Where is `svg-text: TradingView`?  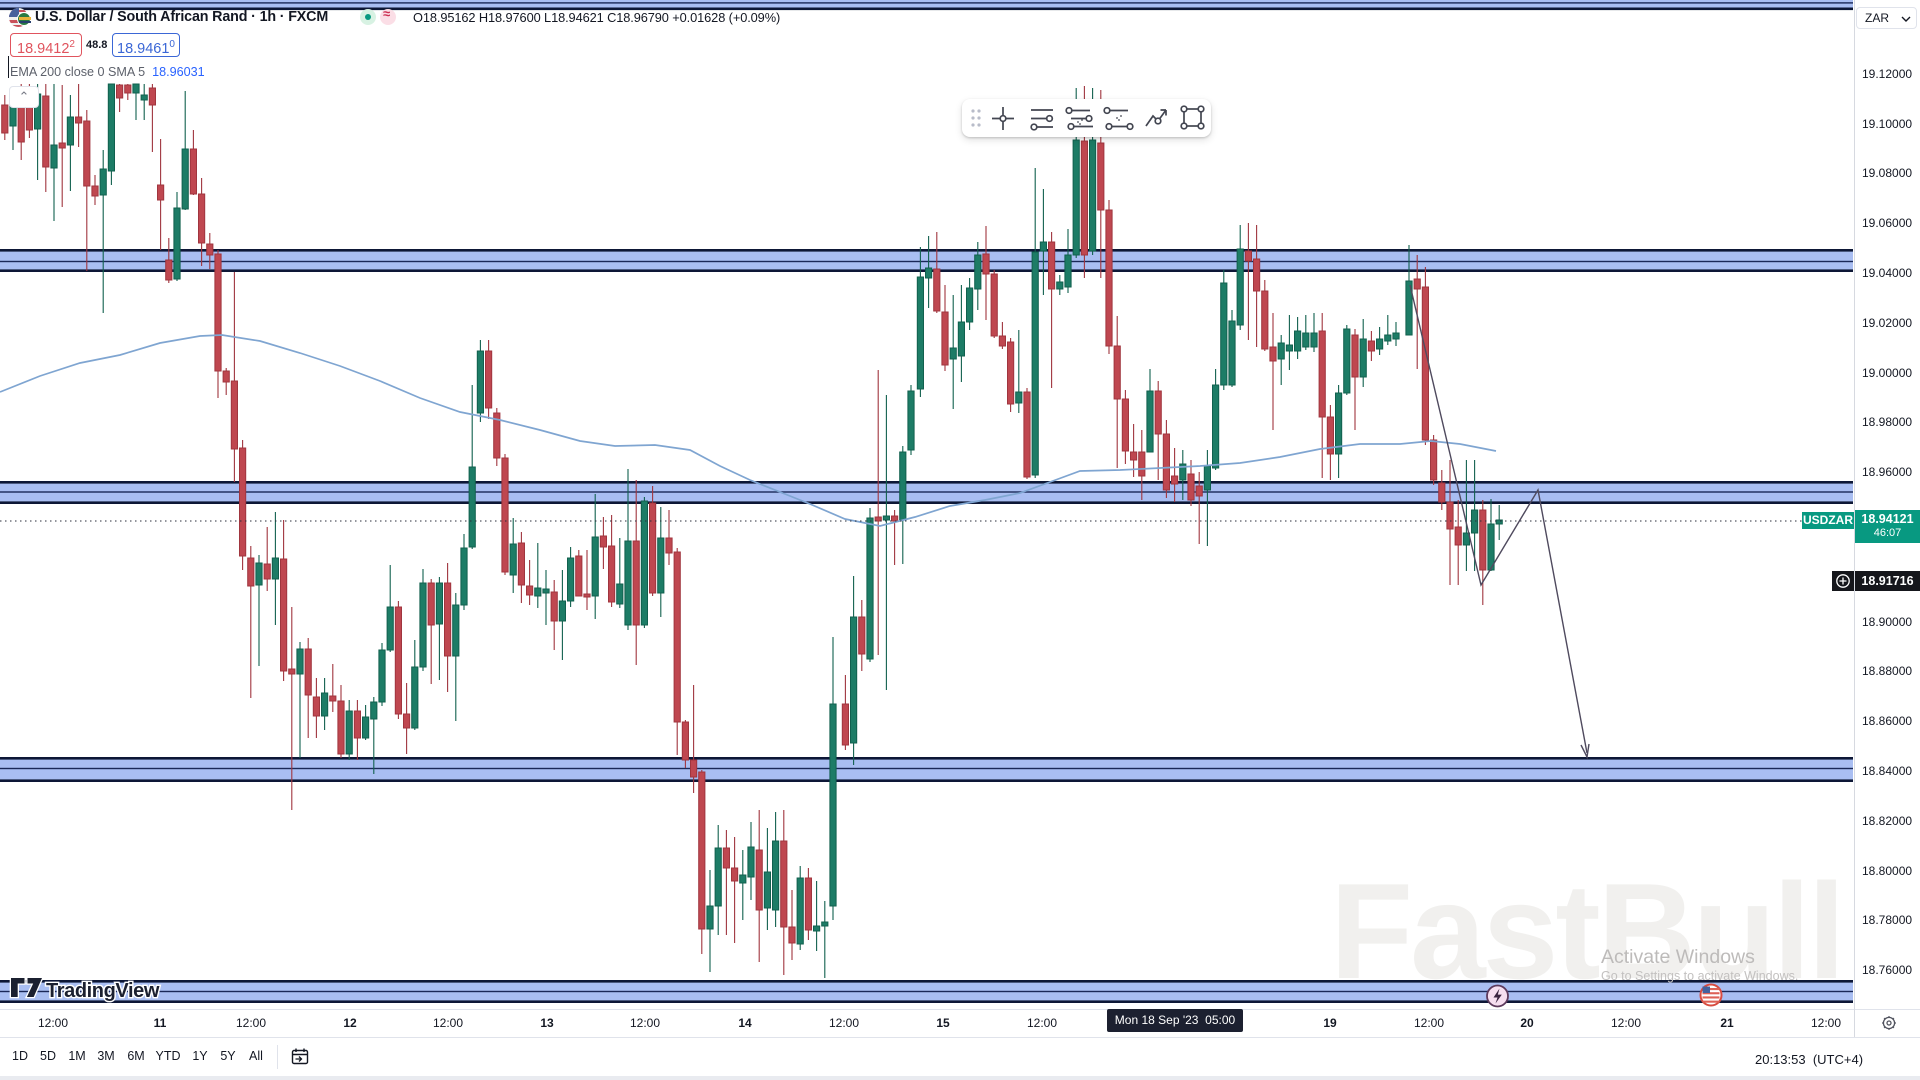 svg-text: TradingView is located at coordinates (103, 991).